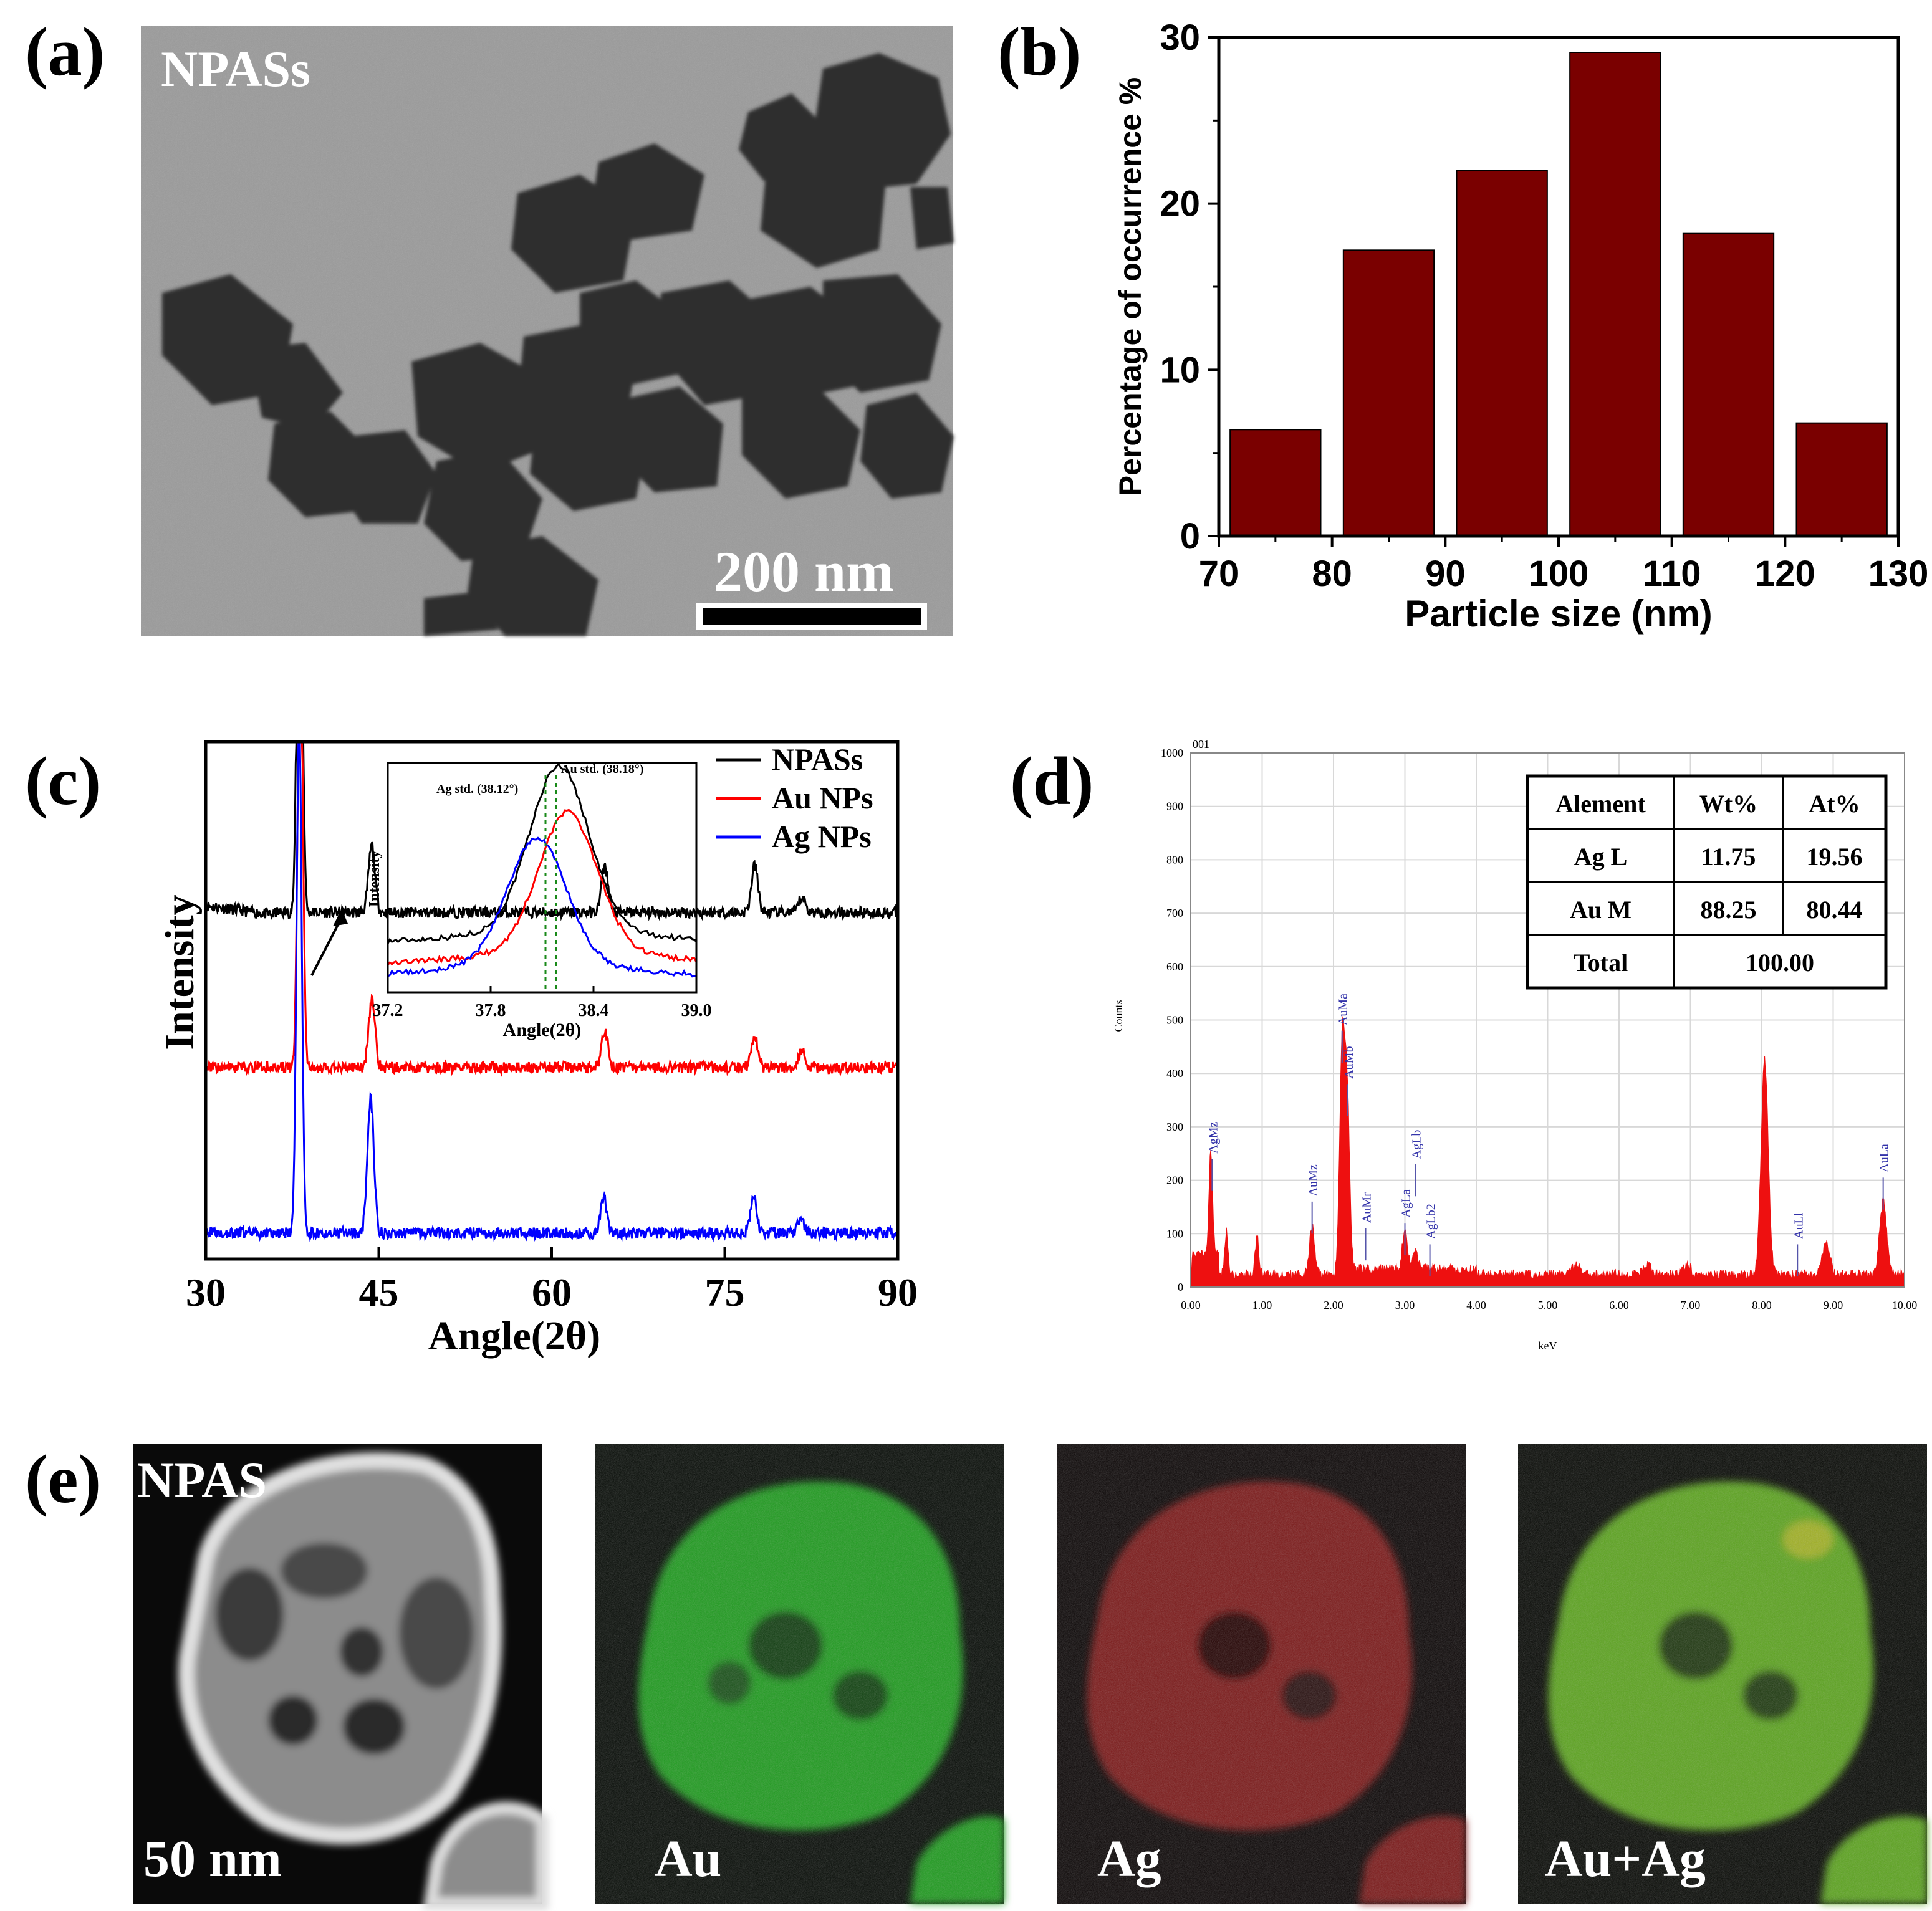  What do you see at coordinates (1174, 1021) in the screenshot?
I see `y-tick-label: 500` at bounding box center [1174, 1021].